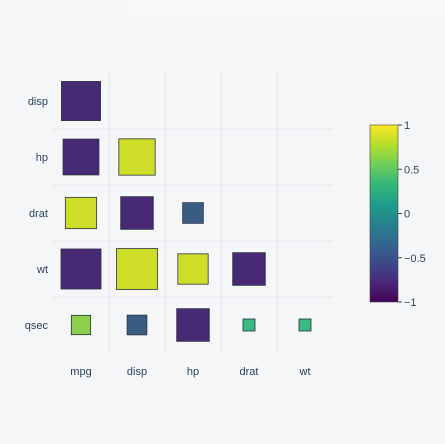 The width and height of the screenshot is (445, 444). What do you see at coordinates (81, 101) in the screenshot?
I see `cell-disp-mpg` at bounding box center [81, 101].